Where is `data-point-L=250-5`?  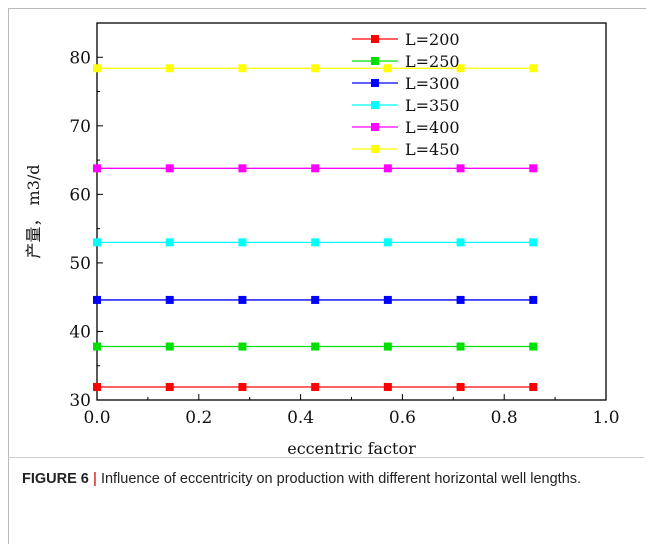
data-point-L=250-5 is located at coordinates (460, 346).